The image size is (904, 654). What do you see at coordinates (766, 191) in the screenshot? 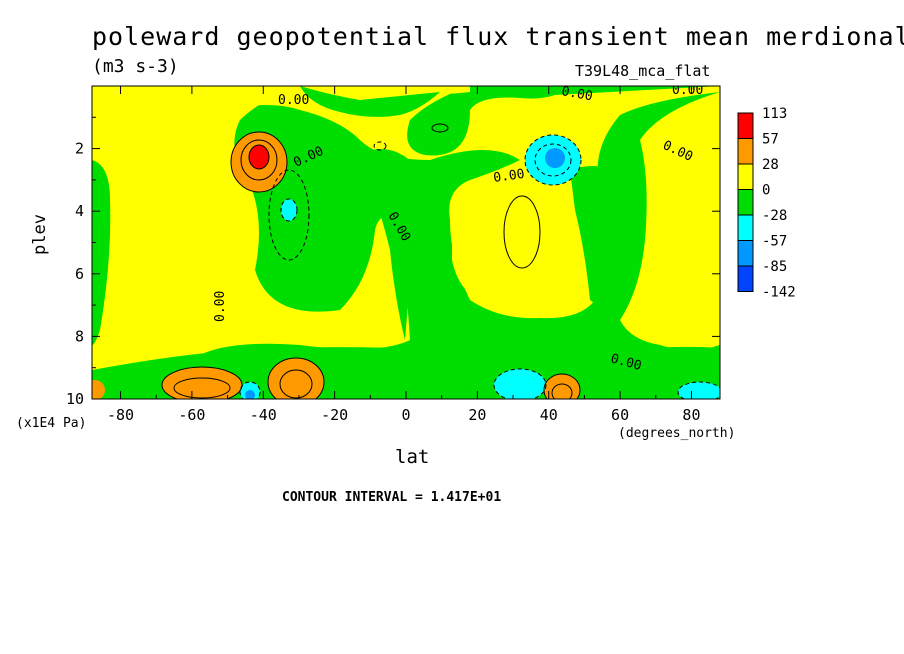
I see `colorbar-label: 0` at bounding box center [766, 191].